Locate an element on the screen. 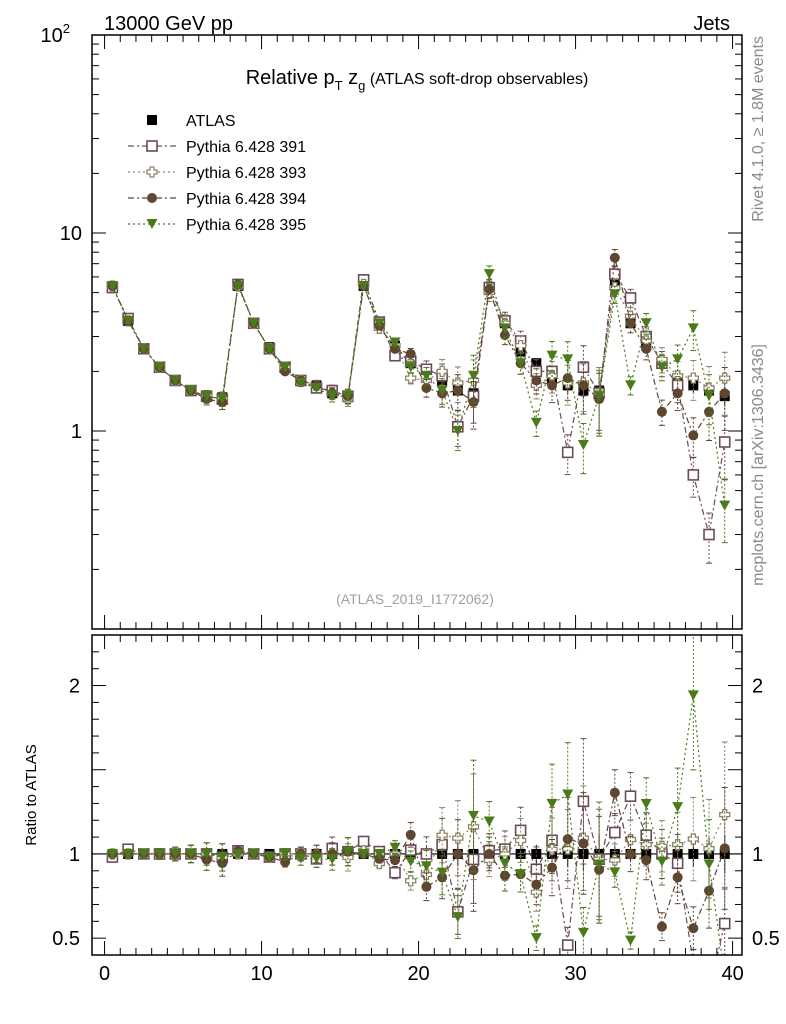 The image size is (786, 1024). ratio-series-line is located at coordinates (419, 874).